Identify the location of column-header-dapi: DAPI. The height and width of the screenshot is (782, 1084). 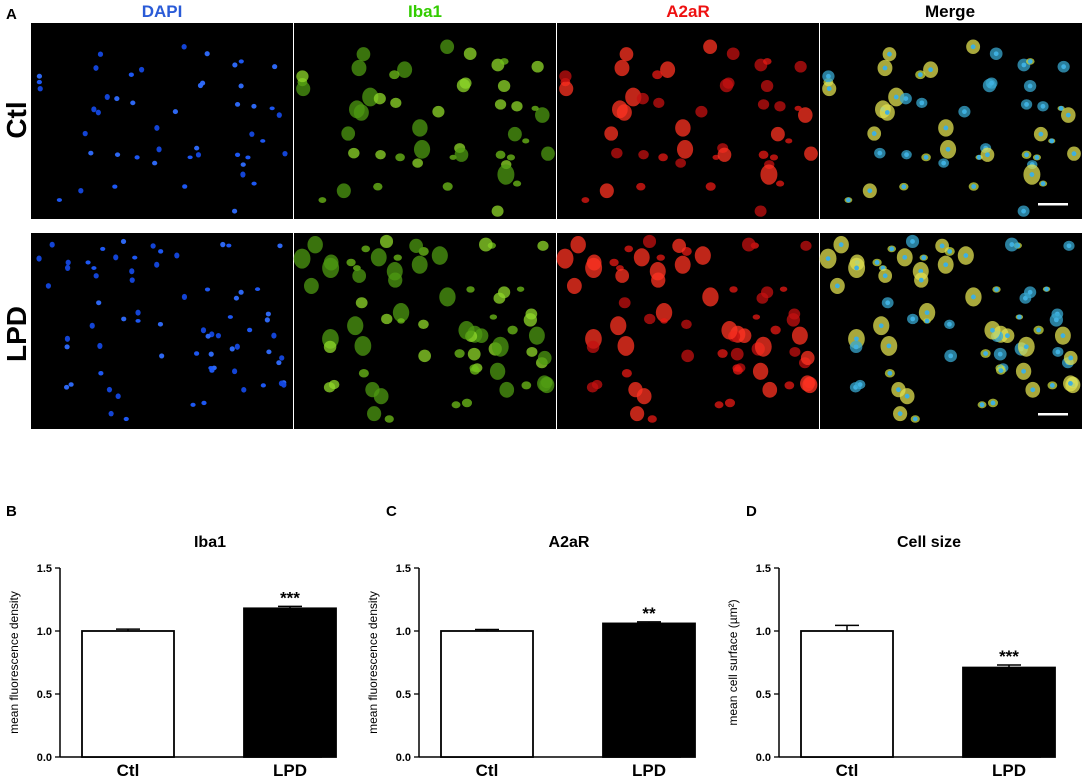
(162, 11).